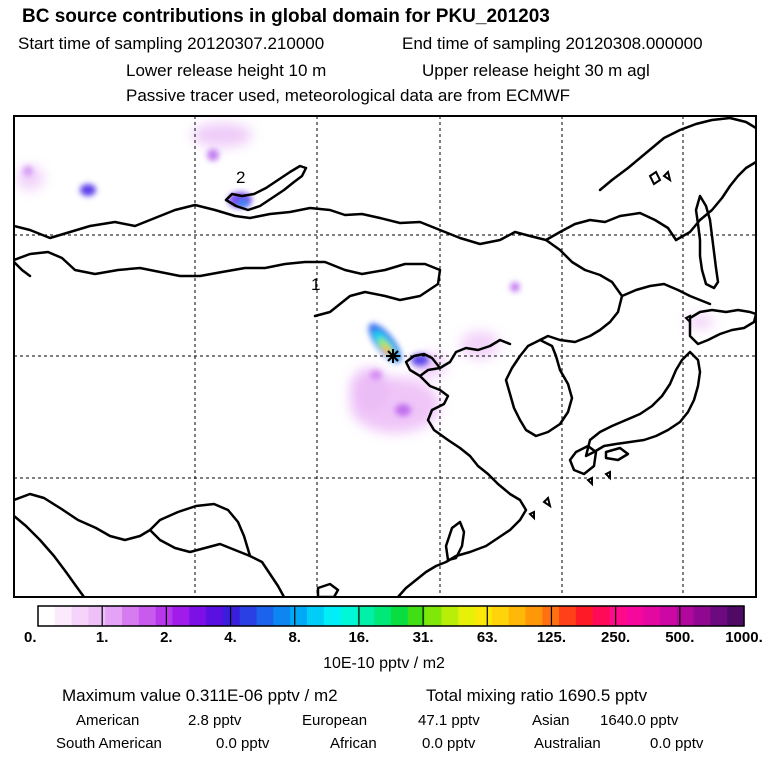  Describe the element at coordinates (639, 720) in the screenshot. I see `asian-value: 1640.0 pptv` at that location.